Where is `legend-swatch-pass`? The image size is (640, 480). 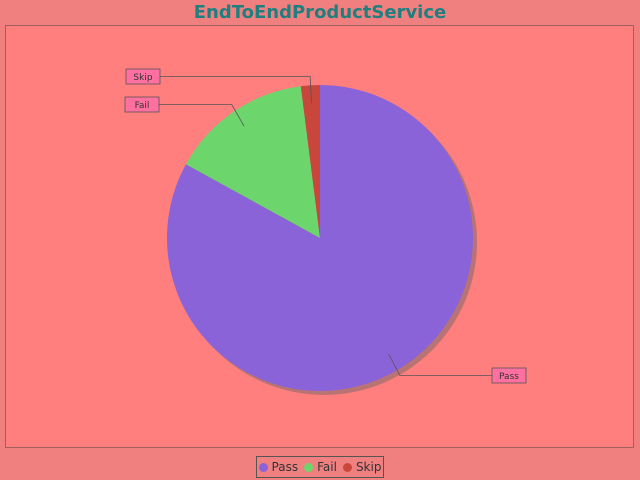
legend-swatch-pass is located at coordinates (263, 467).